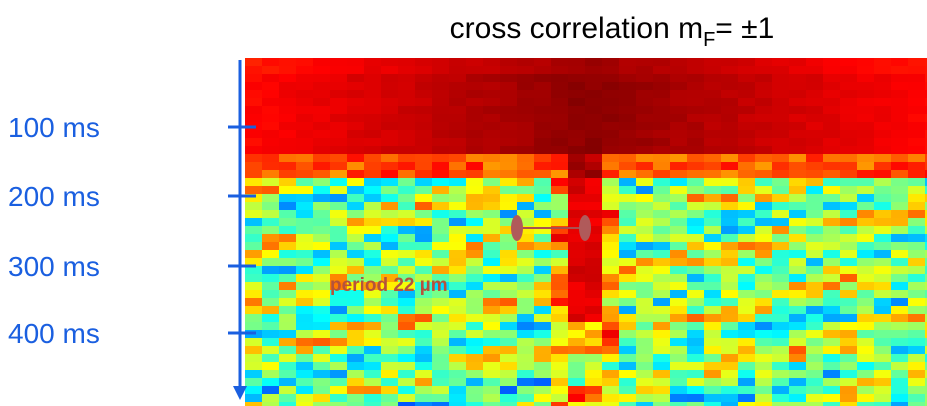 Image resolution: width=927 pixels, height=406 pixels. What do you see at coordinates (389, 285) in the screenshot?
I see `annotation: period 22 µm` at bounding box center [389, 285].